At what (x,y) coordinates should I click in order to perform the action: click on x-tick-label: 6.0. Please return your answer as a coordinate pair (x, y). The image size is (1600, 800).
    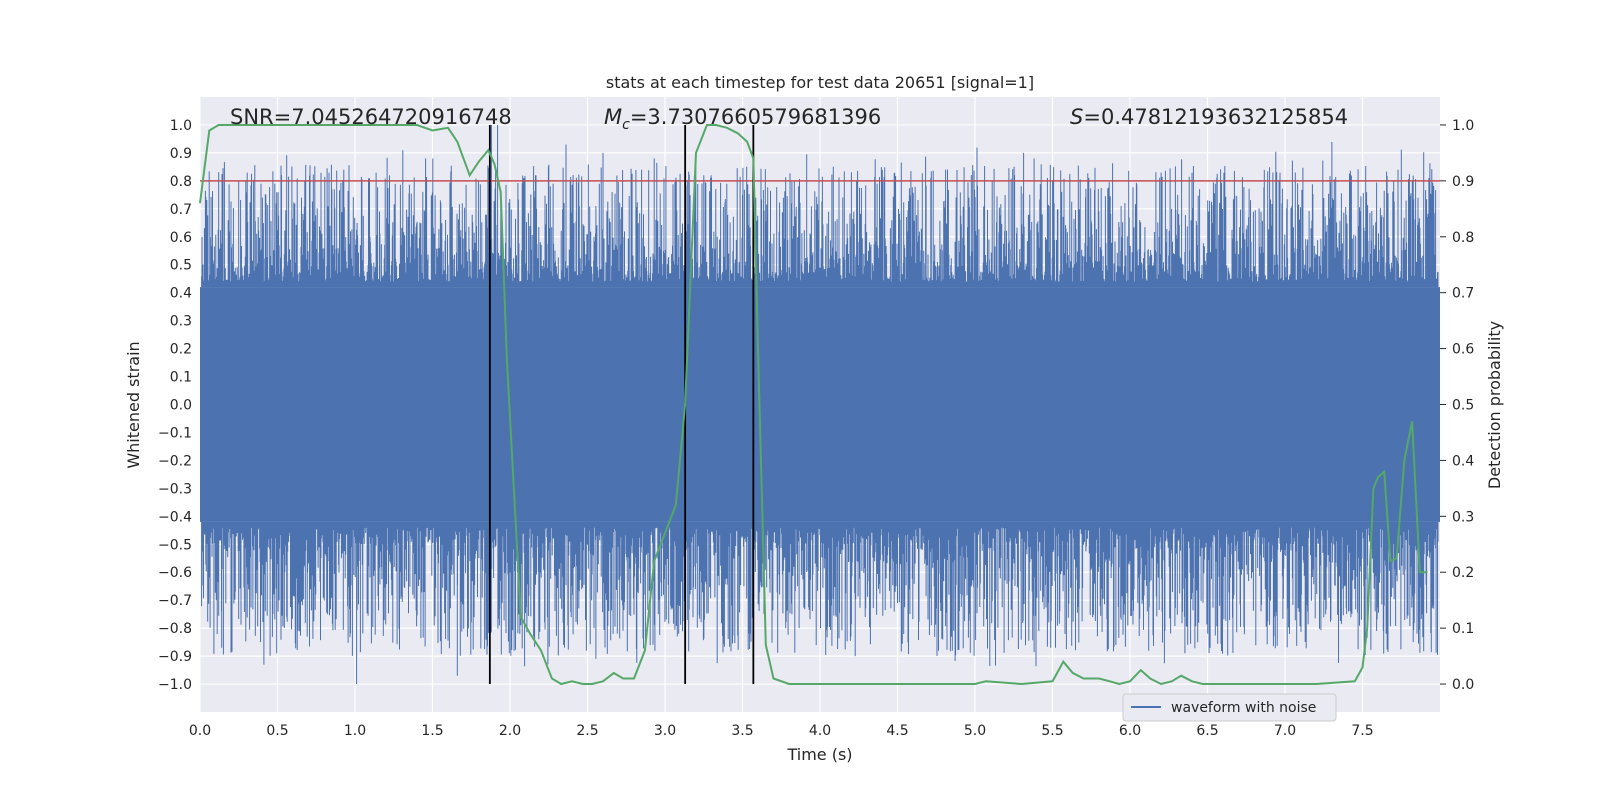
    Looking at the image, I should click on (1130, 731).